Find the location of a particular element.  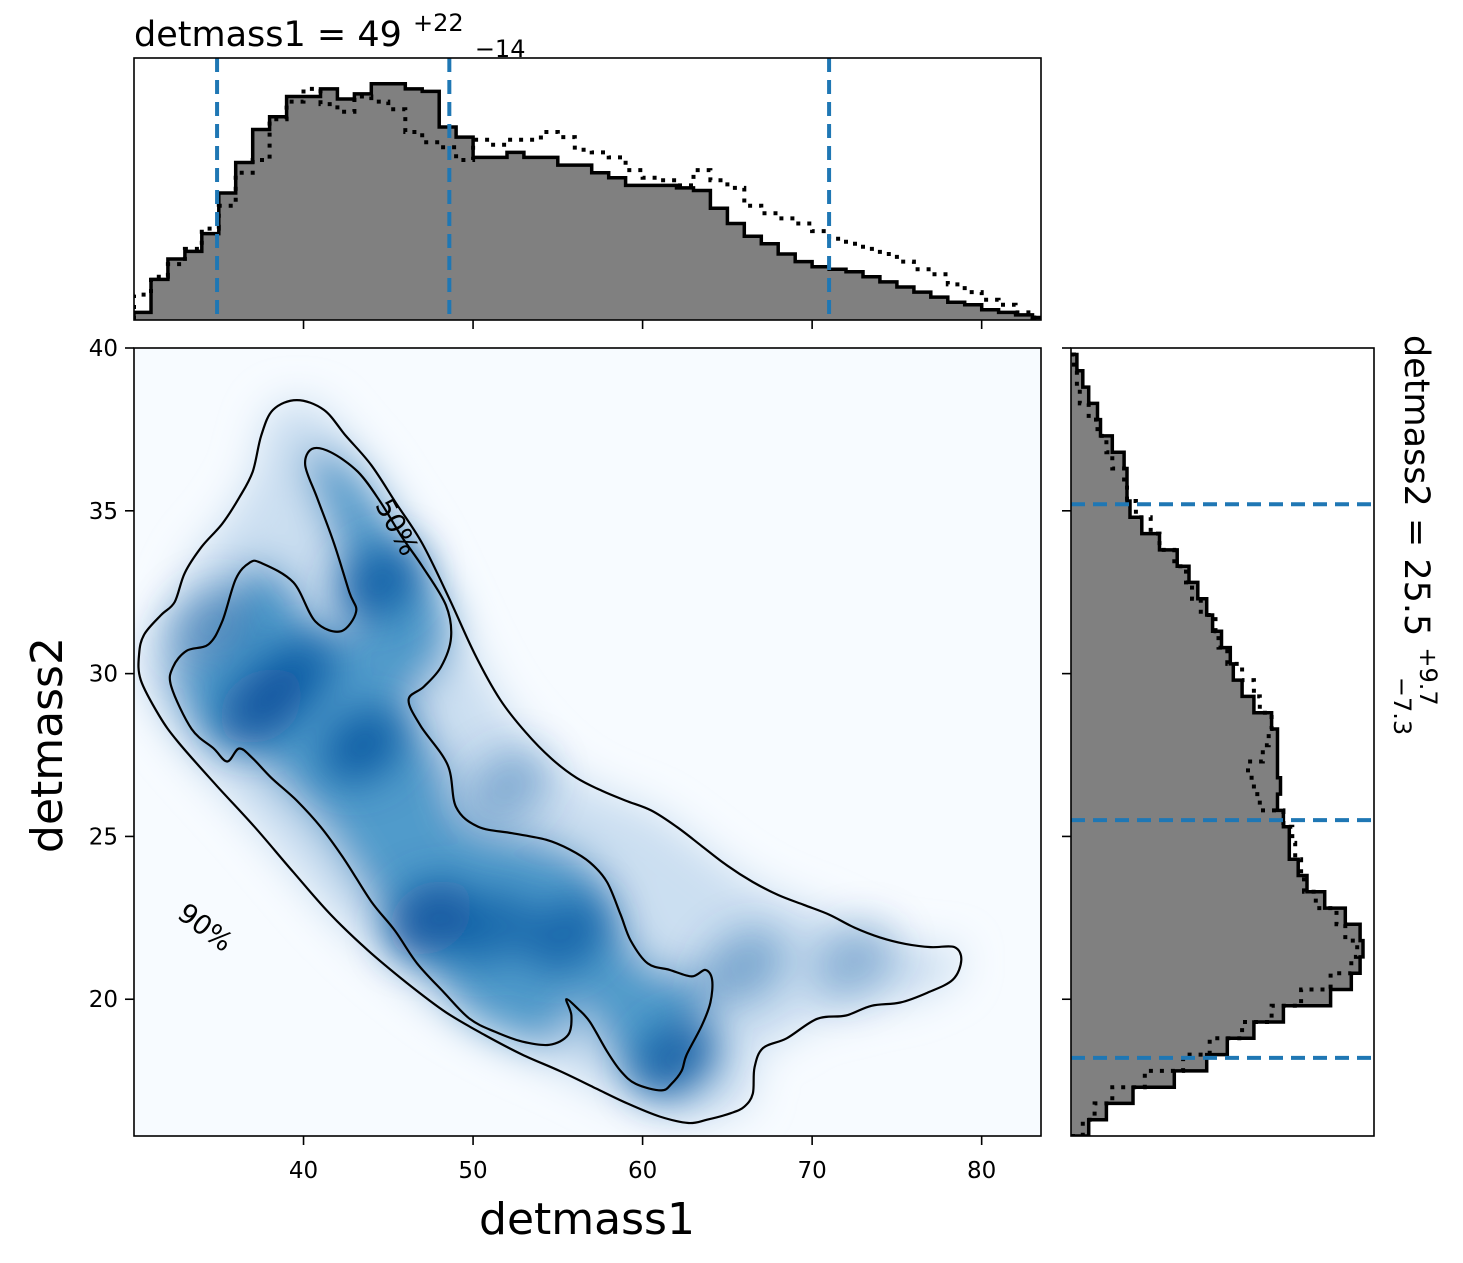

top-hist-outline is located at coordinates (587, 201).